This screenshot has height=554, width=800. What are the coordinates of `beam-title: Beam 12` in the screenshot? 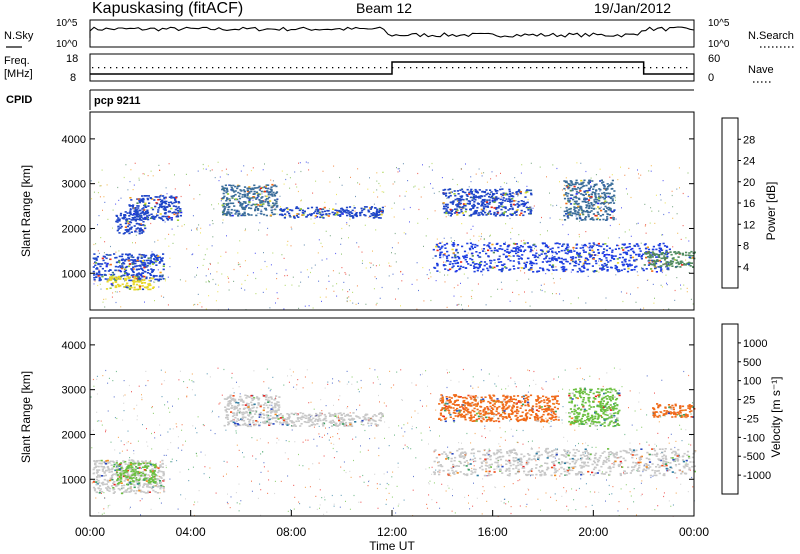 It's located at (384, 8).